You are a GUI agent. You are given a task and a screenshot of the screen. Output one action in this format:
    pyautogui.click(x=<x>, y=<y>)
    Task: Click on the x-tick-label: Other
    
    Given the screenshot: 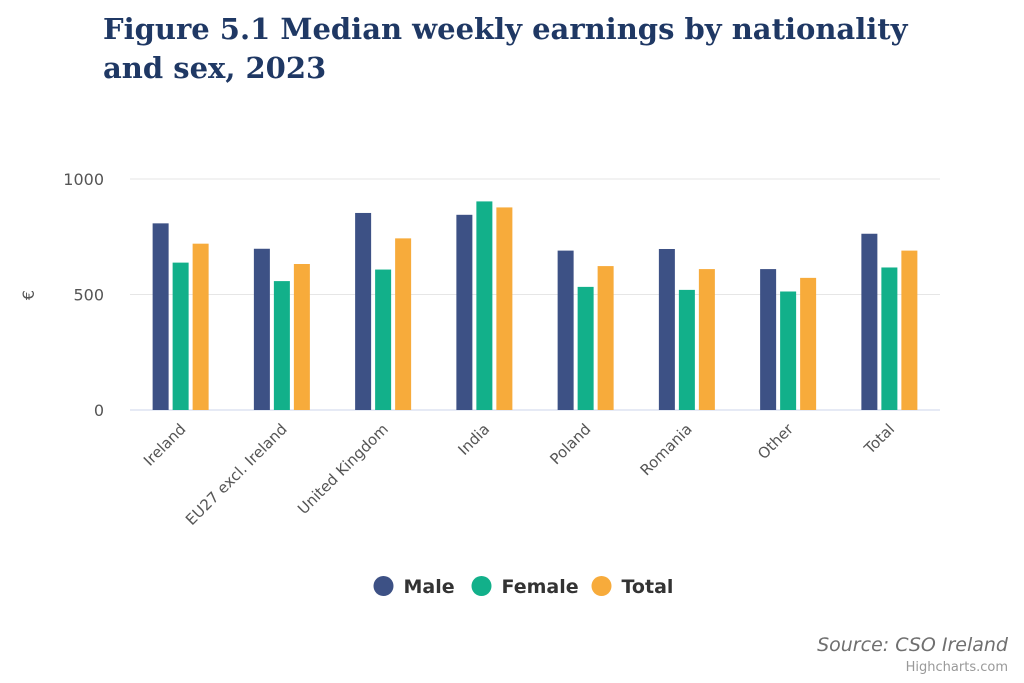 What is the action you would take?
    pyautogui.click(x=775, y=441)
    